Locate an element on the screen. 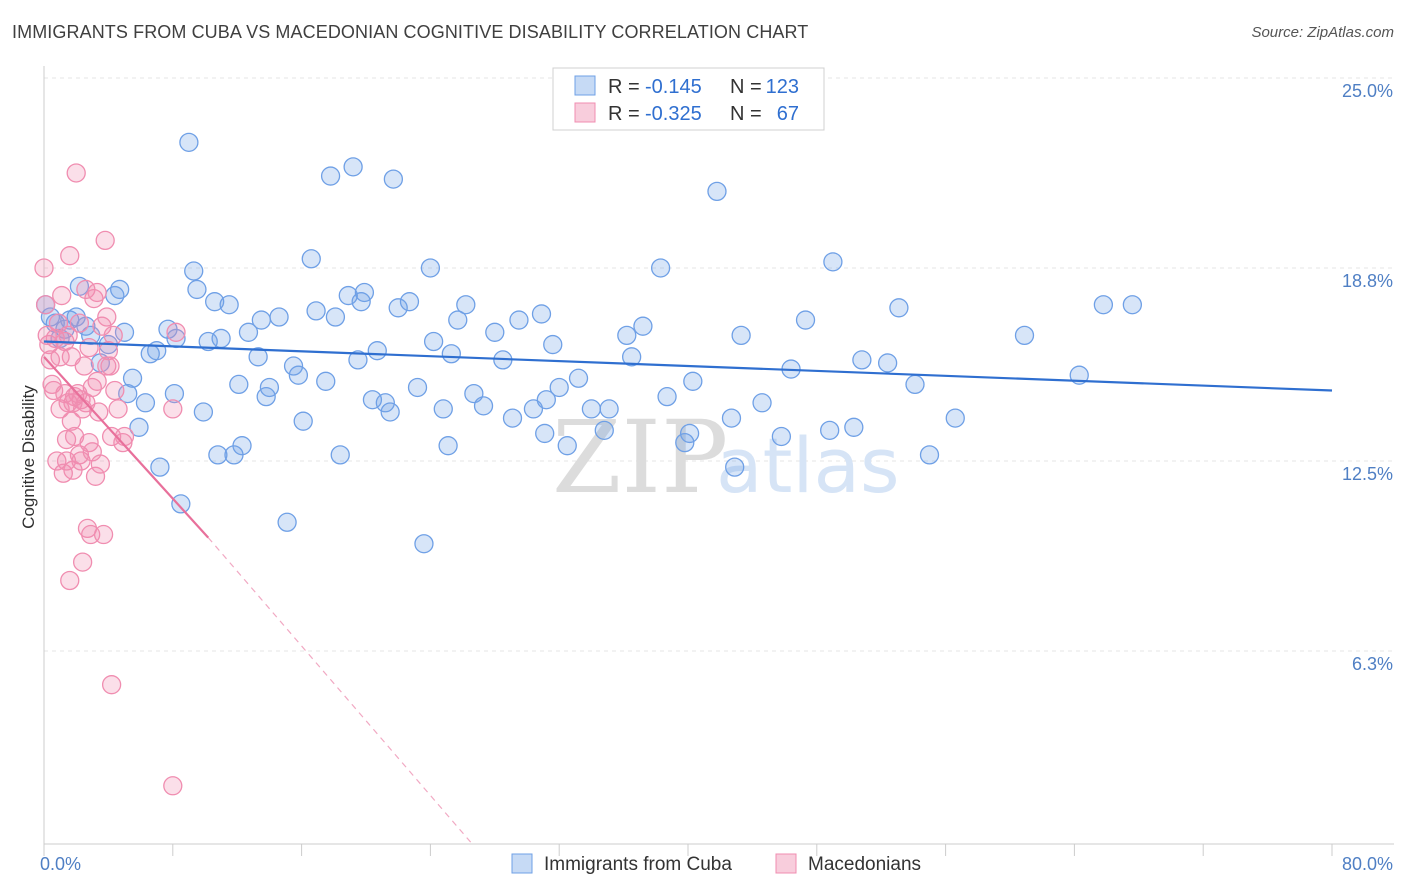 The width and height of the screenshot is (1406, 892). legend-label-macedonians: Macedonians is located at coordinates (864, 864).